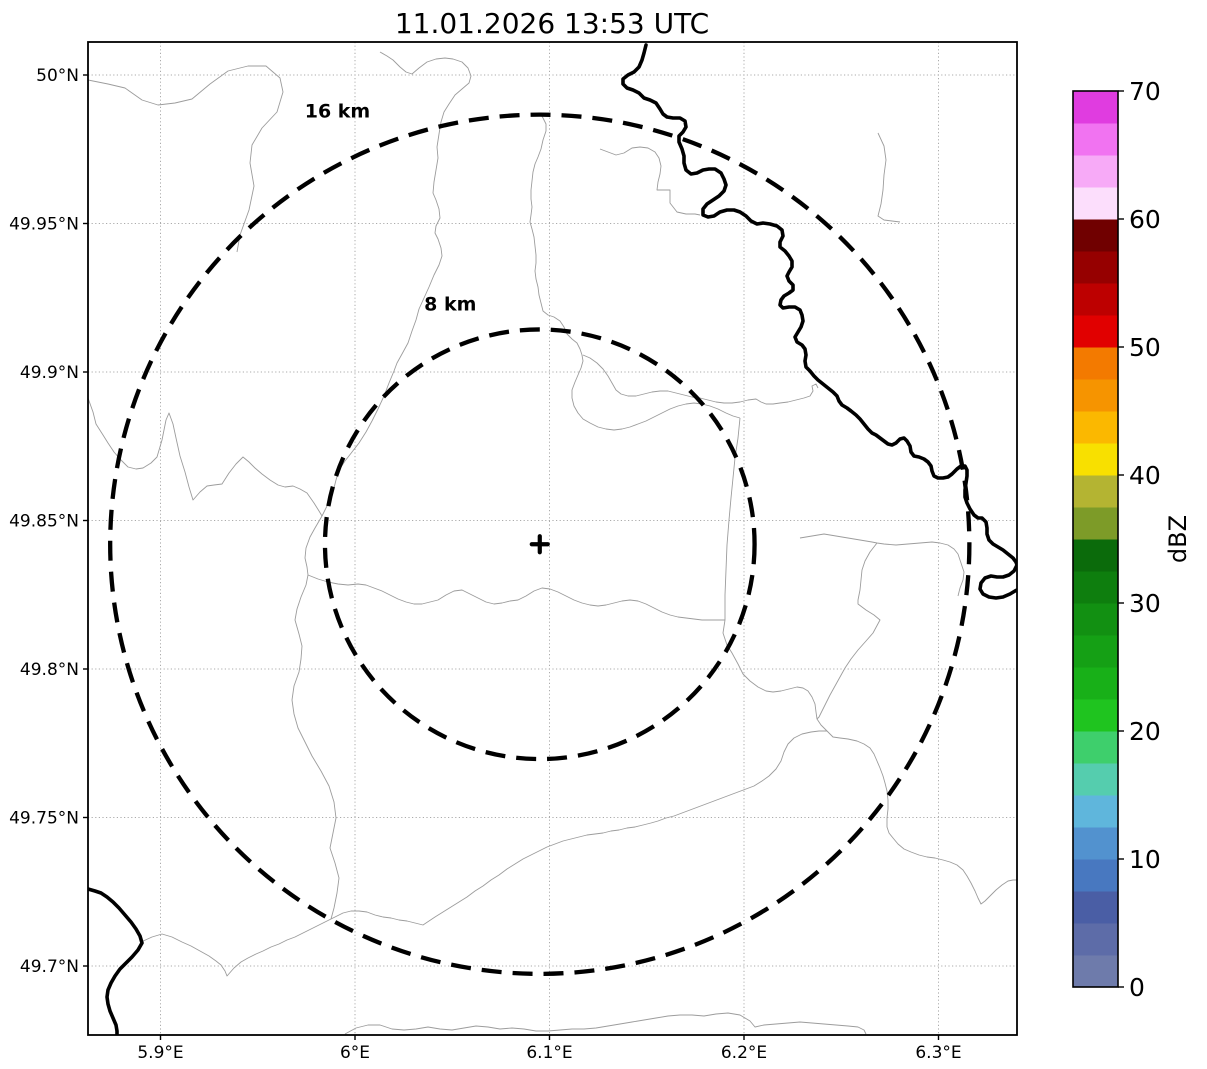 This screenshot has height=1069, width=1207. What do you see at coordinates (355, 1053) in the screenshot?
I see `x-tick-label: 6°E` at bounding box center [355, 1053].